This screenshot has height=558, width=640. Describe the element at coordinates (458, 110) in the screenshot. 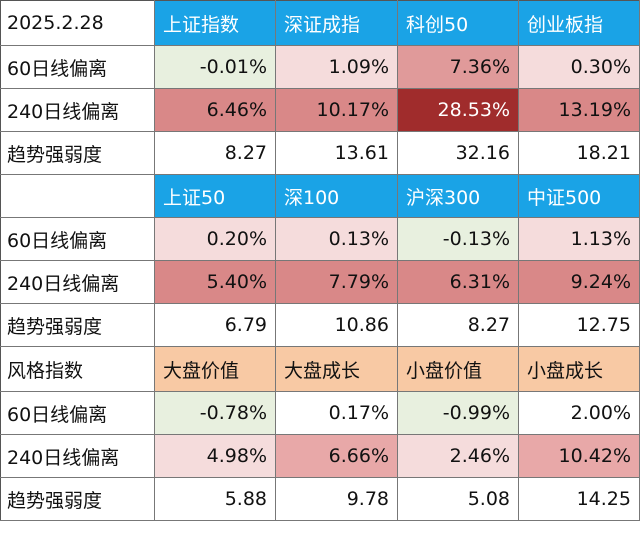

I see `ma240-deviation-value: 28.53%` at that location.